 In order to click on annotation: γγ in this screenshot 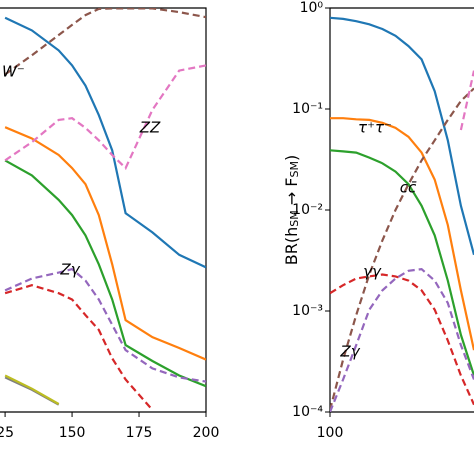, I will do `click(372, 272)`.